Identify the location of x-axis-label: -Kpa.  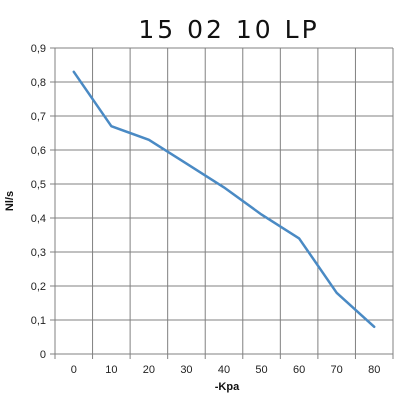
(227, 387).